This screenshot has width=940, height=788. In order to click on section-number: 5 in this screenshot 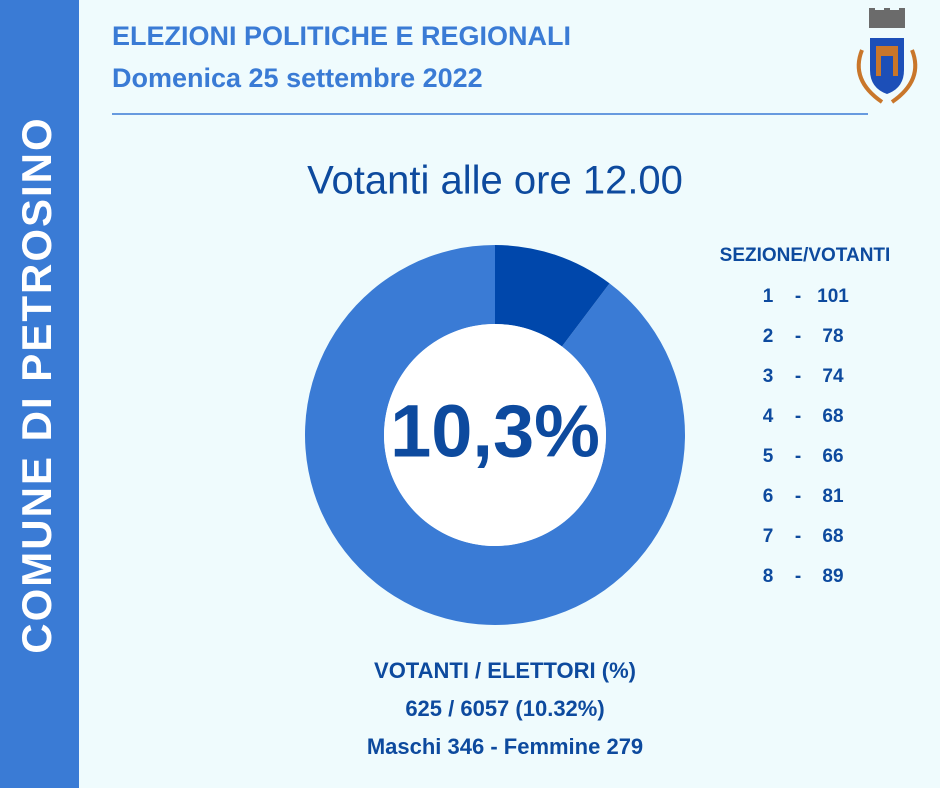, I will do `click(768, 456)`.